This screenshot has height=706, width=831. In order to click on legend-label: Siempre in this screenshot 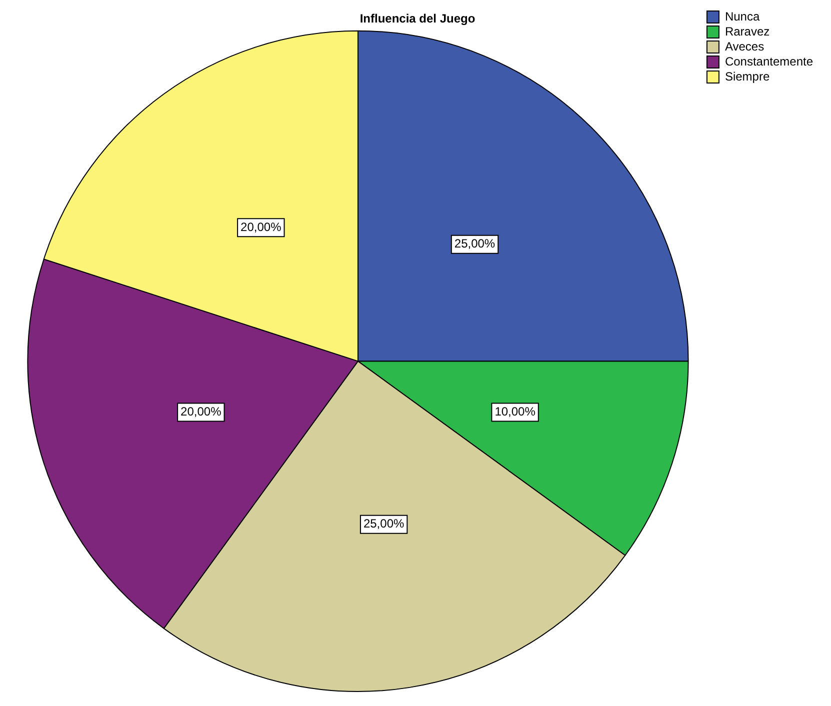, I will do `click(747, 76)`.